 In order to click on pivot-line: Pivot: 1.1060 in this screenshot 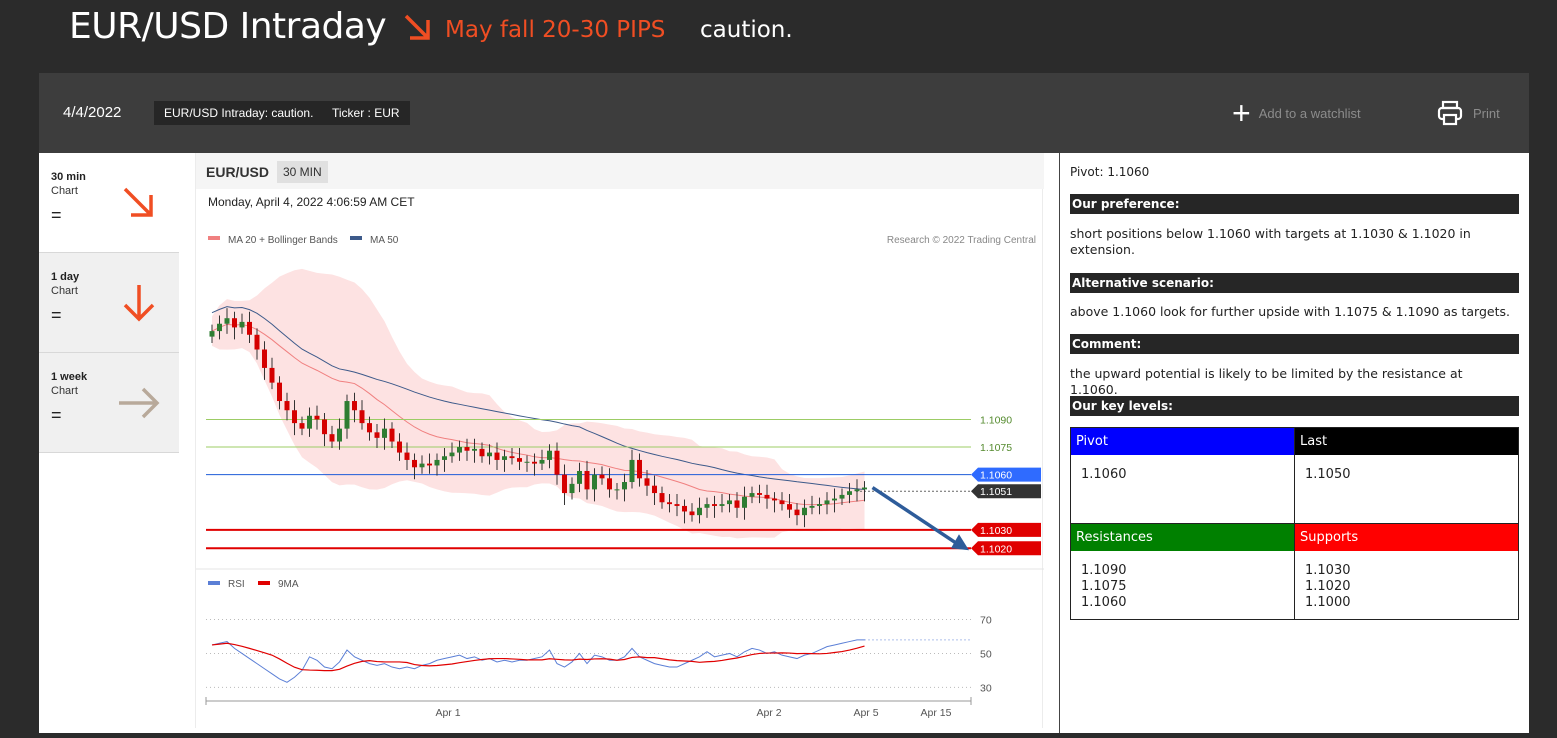, I will do `click(1110, 172)`.